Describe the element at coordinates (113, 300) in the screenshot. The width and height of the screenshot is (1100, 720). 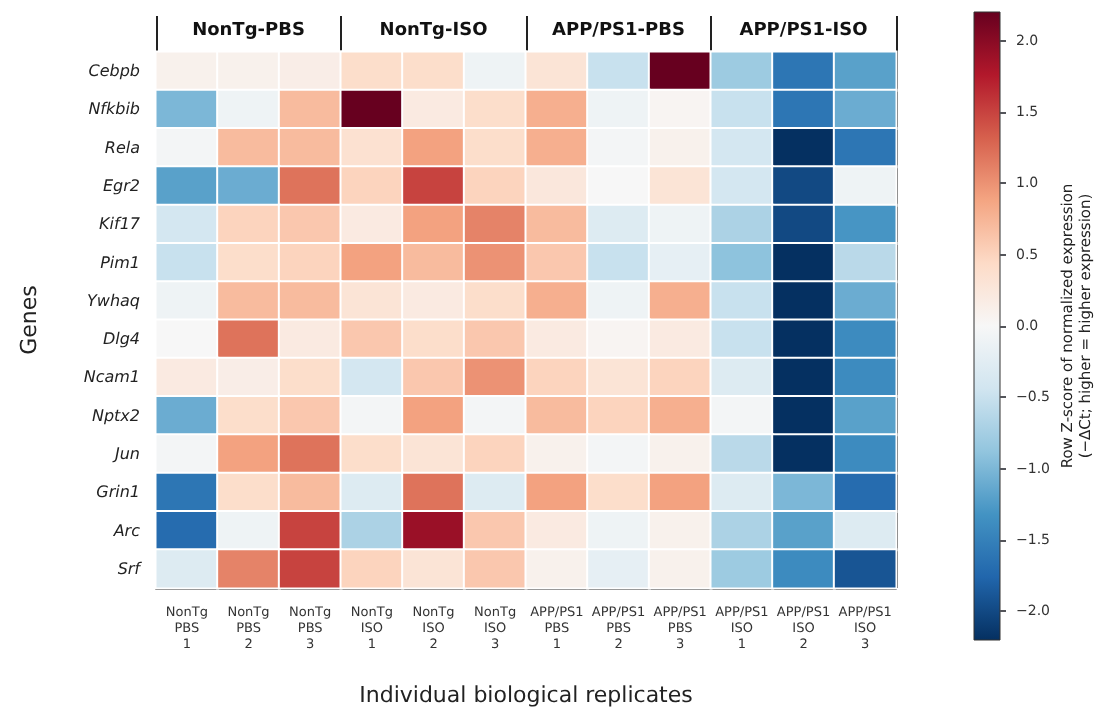
I see `y-tick-label: Ywhaq` at that location.